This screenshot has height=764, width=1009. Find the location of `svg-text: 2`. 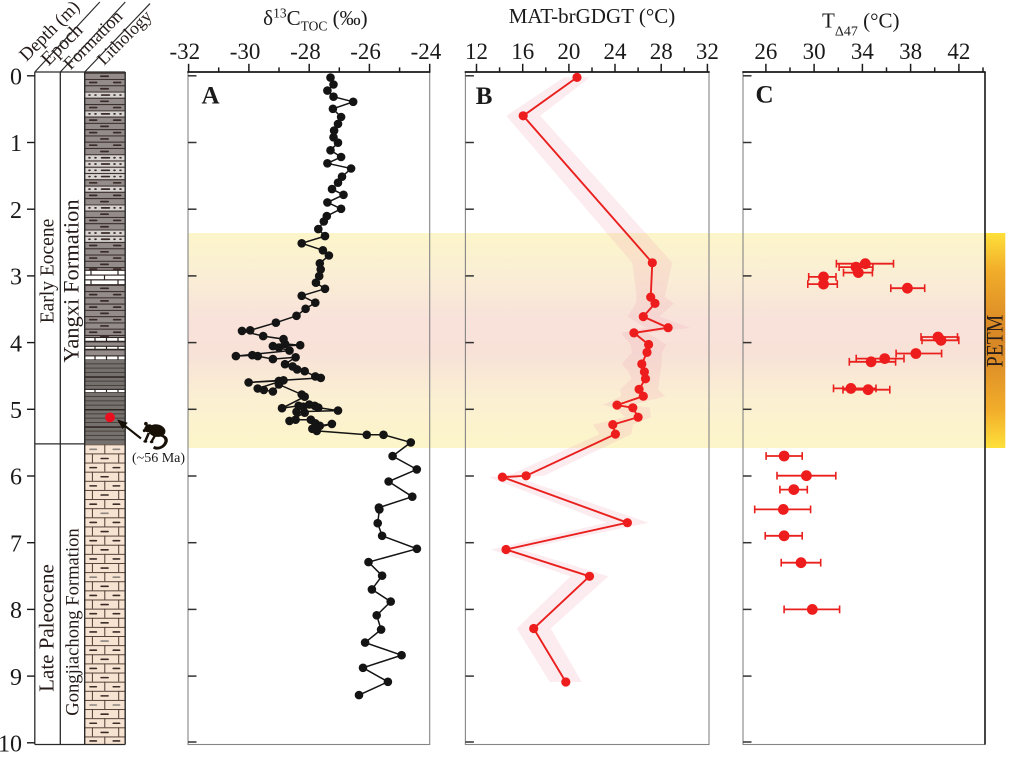

svg-text: 2 is located at coordinates (16, 211).